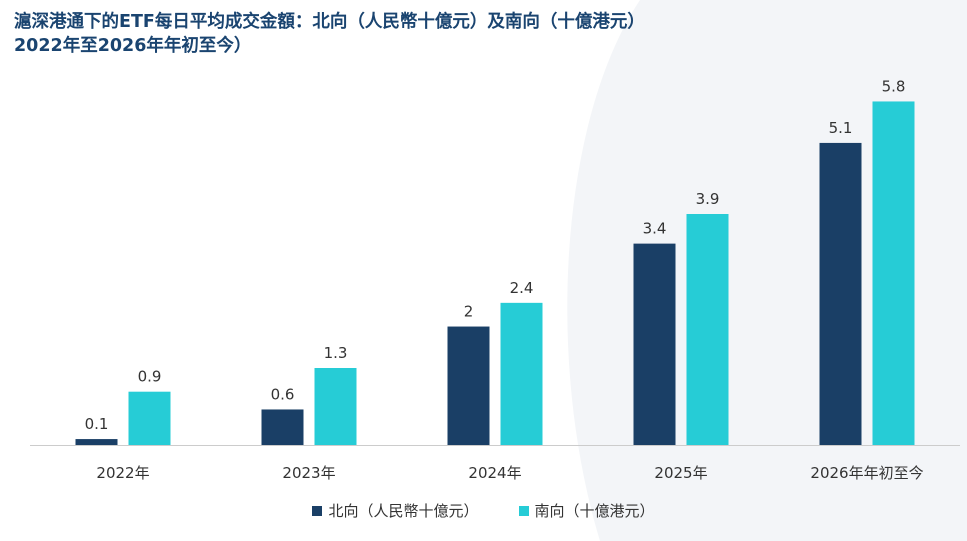 The image size is (967, 541). Describe the element at coordinates (483, 510) in the screenshot. I see `chart-legend: 北向（人民幣十億元） 南向（十億港元）` at that location.